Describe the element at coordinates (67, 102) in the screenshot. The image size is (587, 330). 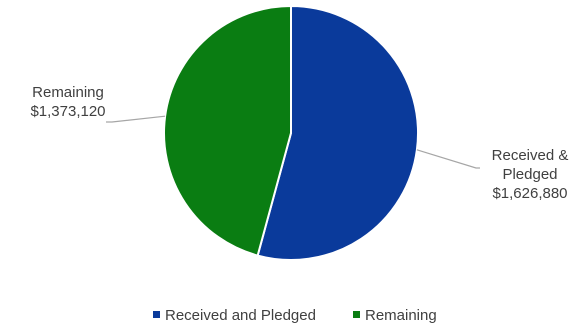
I see `data-label-remaining: Remaining $1,373,120` at that location.